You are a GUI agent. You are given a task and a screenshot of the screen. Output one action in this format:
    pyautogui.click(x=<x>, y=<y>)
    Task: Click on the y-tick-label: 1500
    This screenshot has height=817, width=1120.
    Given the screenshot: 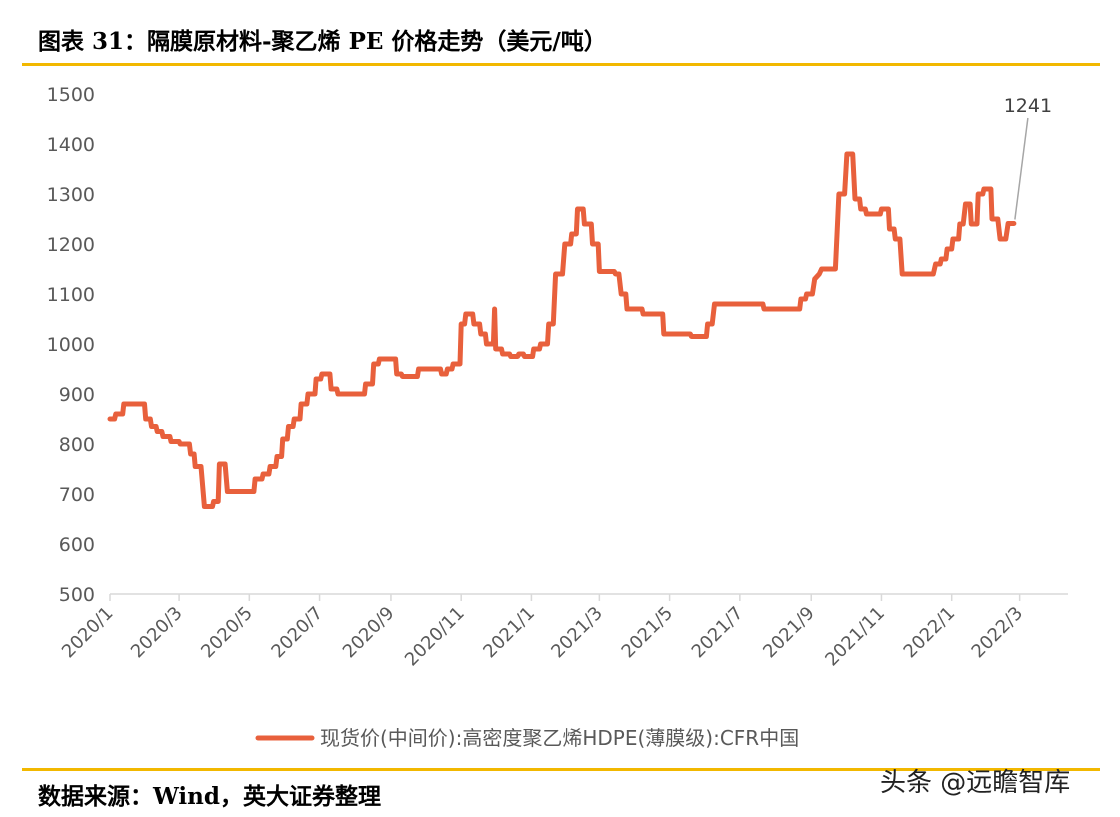 What is the action you would take?
    pyautogui.click(x=71, y=95)
    